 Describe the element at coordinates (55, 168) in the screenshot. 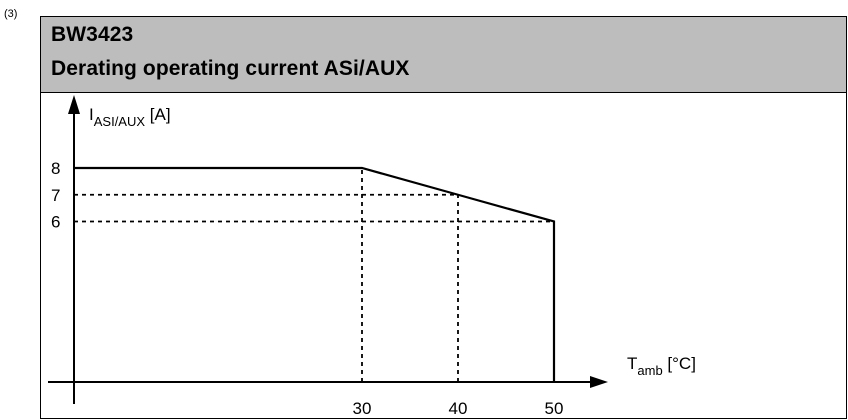

I see `y-tick-label: 8` at that location.